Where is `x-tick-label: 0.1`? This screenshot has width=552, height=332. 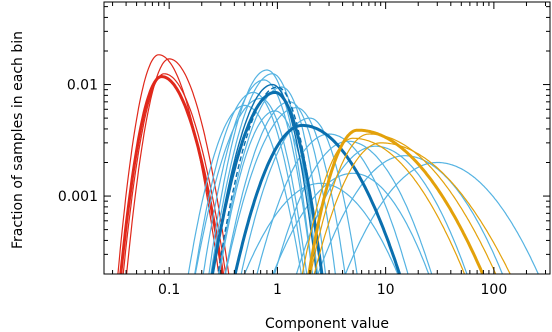 x-tick-label: 0.1 is located at coordinates (169, 290).